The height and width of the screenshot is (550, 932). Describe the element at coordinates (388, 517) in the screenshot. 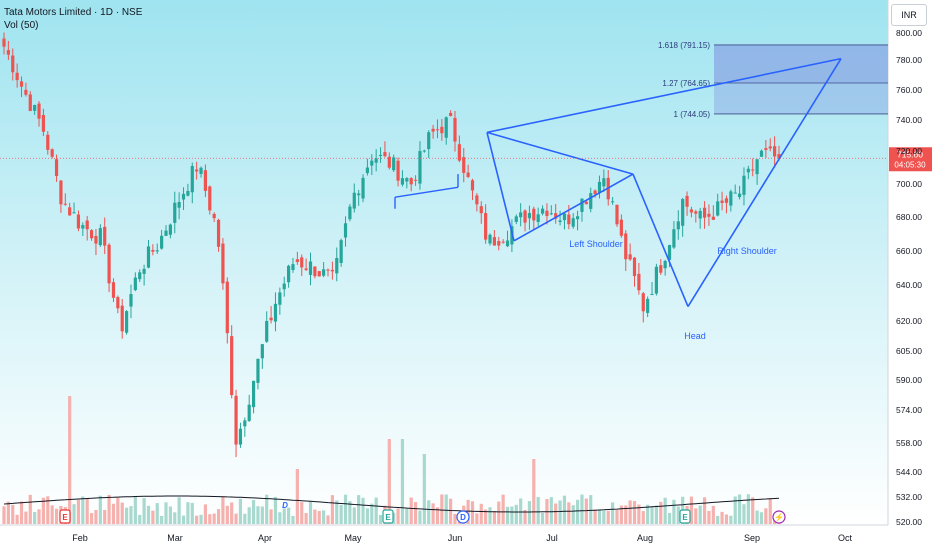

I see `earnings-marker-glyph: E` at that location.